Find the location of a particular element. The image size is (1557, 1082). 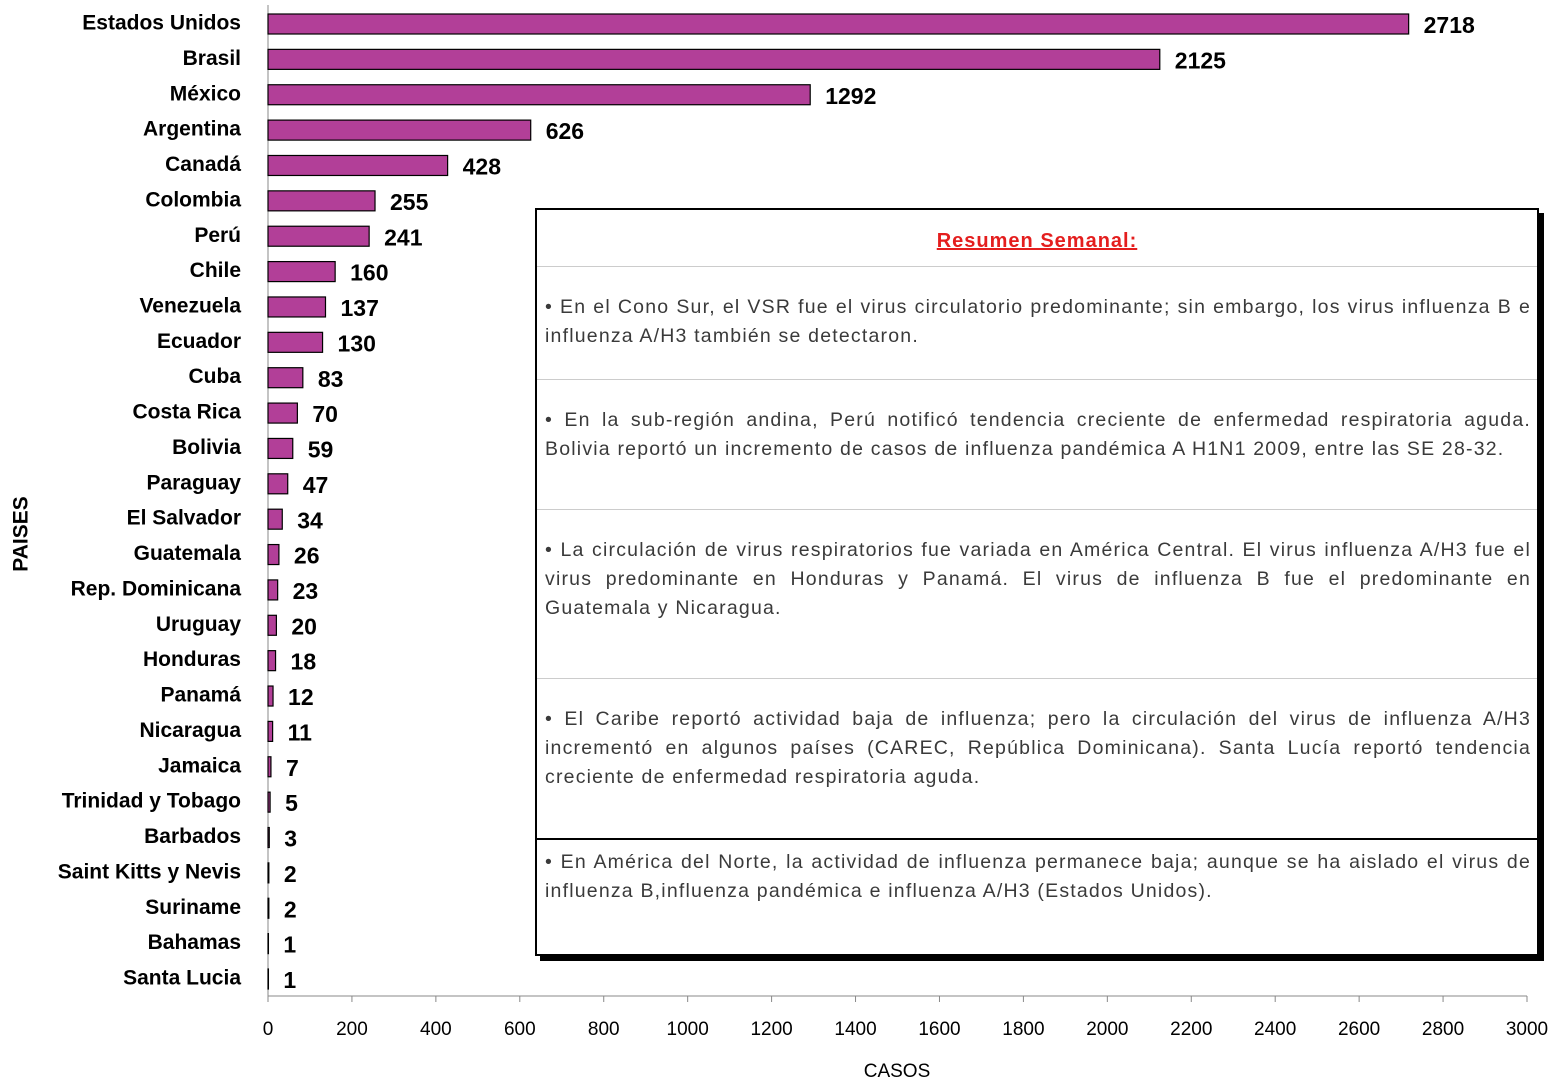

value-label: 12 is located at coordinates (301, 697).